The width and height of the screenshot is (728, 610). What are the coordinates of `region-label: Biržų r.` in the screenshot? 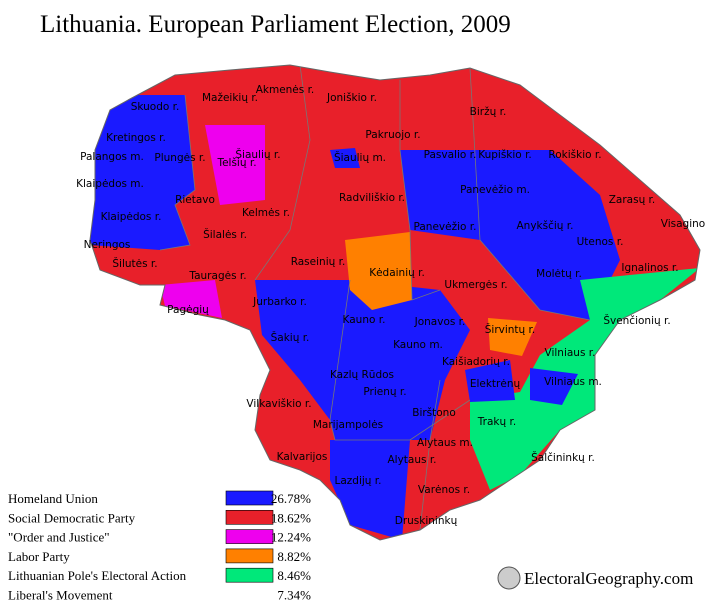 It's located at (488, 112).